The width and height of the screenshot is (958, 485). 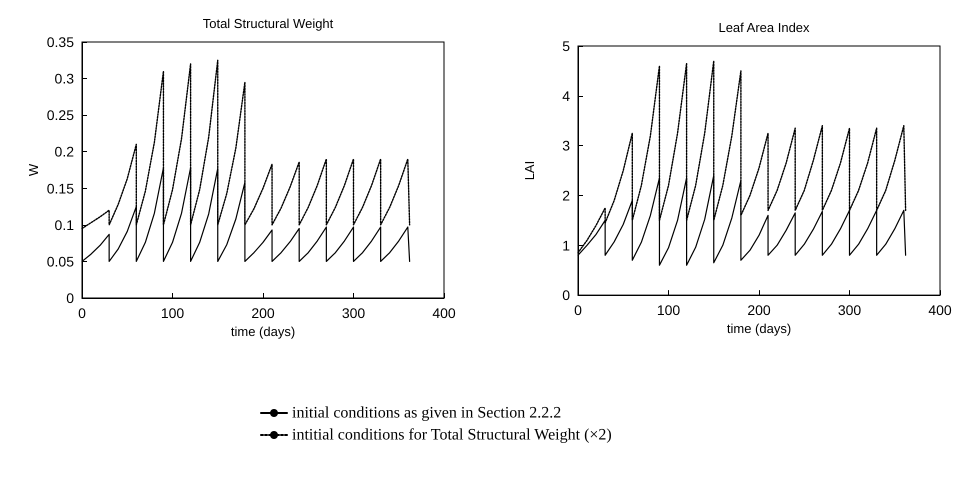 I want to click on y-tick-label: 0.2, so click(x=64, y=152).